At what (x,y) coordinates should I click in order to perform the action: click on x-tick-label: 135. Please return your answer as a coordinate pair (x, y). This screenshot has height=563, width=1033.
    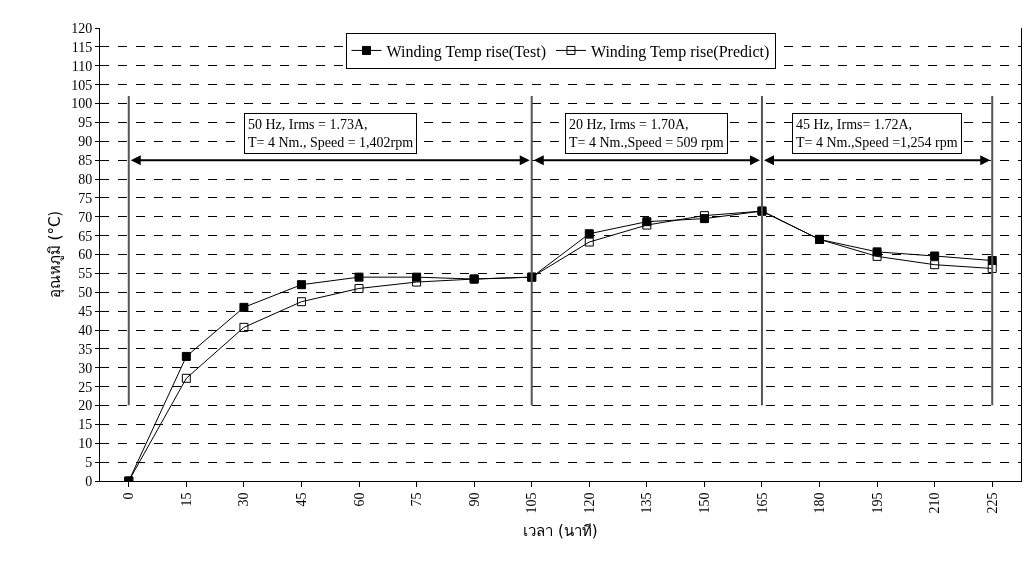
    Looking at the image, I should click on (647, 503).